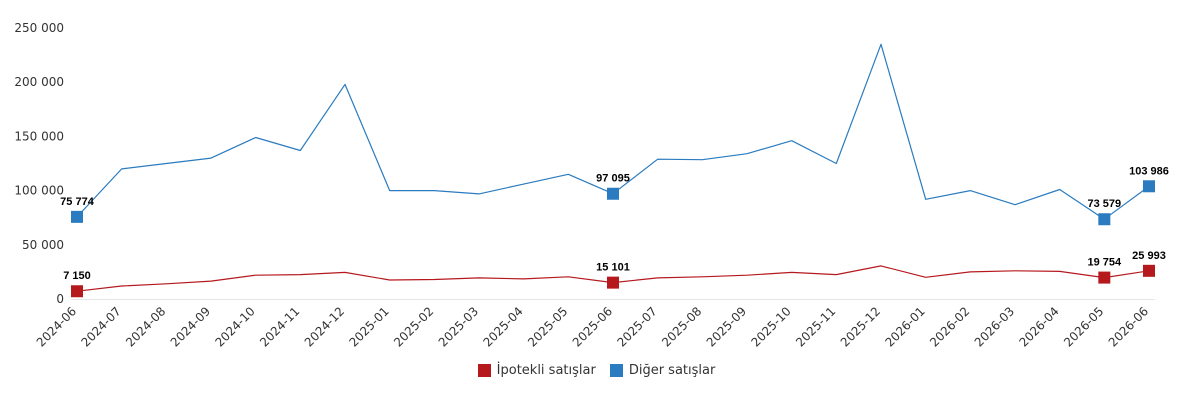 Image resolution: width=1193 pixels, height=409 pixels. I want to click on x-tick-label: 2024-10, so click(234, 326).